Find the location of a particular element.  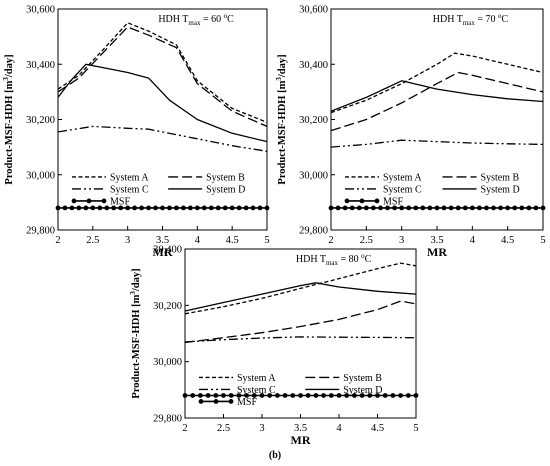

legend-label: System D is located at coordinates (225, 189).